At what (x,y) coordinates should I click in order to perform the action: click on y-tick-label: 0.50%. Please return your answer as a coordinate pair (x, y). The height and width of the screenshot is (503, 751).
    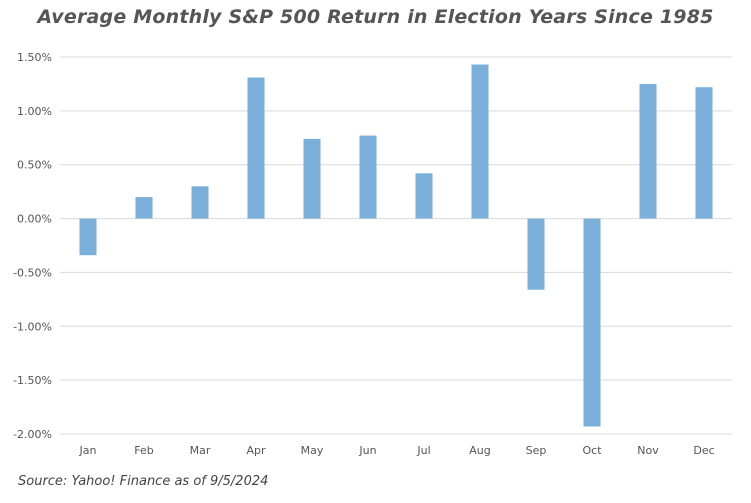
    Looking at the image, I should click on (34, 165).